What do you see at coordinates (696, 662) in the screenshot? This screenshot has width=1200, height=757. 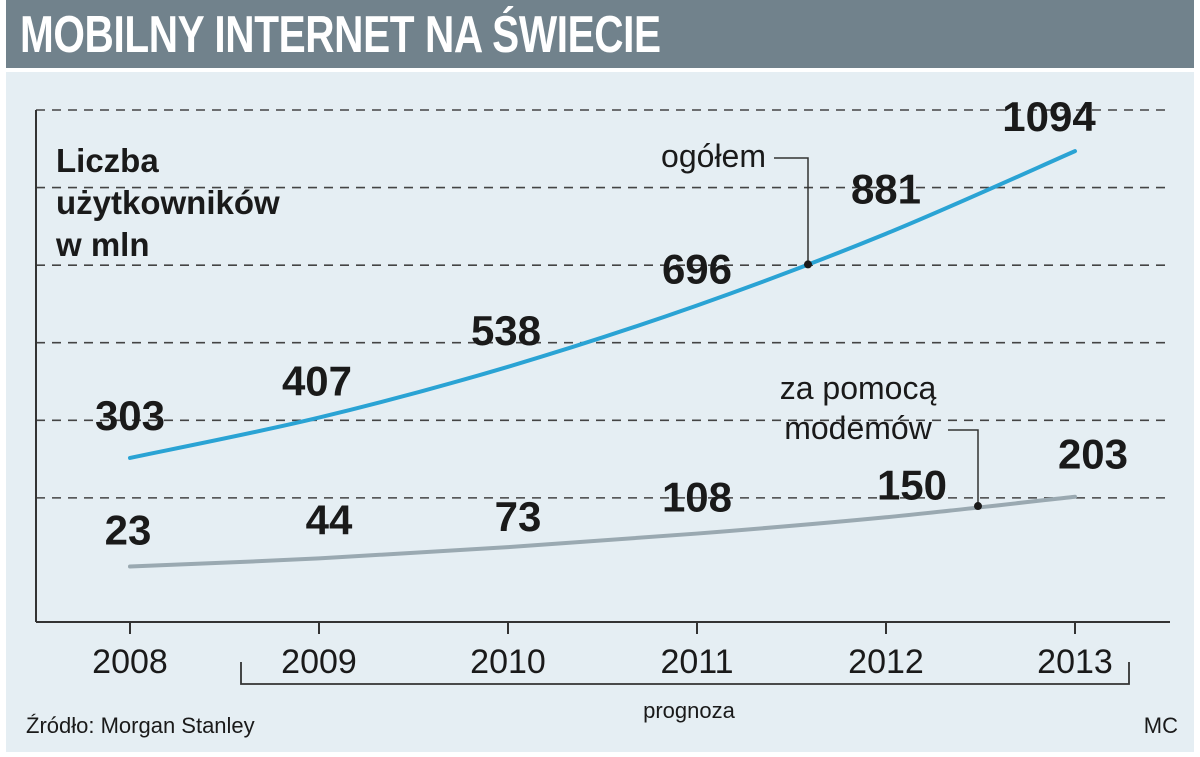 I see `x-tick-label: 2011` at bounding box center [696, 662].